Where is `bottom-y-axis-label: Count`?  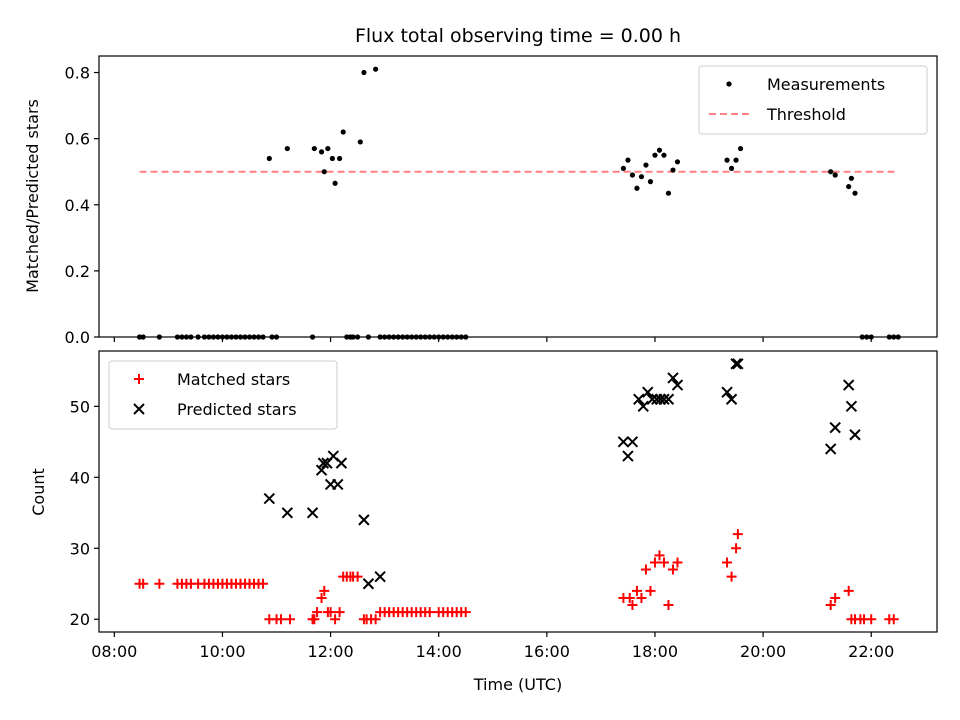 bottom-y-axis-label: Count is located at coordinates (38, 492).